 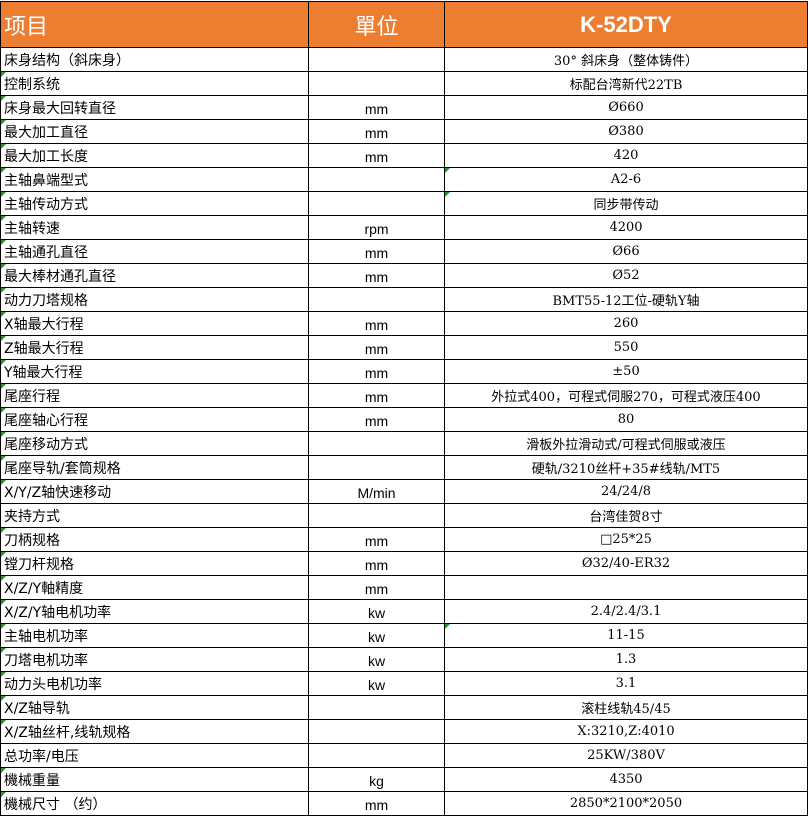 What do you see at coordinates (626, 635) in the screenshot?
I see `spec-value: 11-15` at bounding box center [626, 635].